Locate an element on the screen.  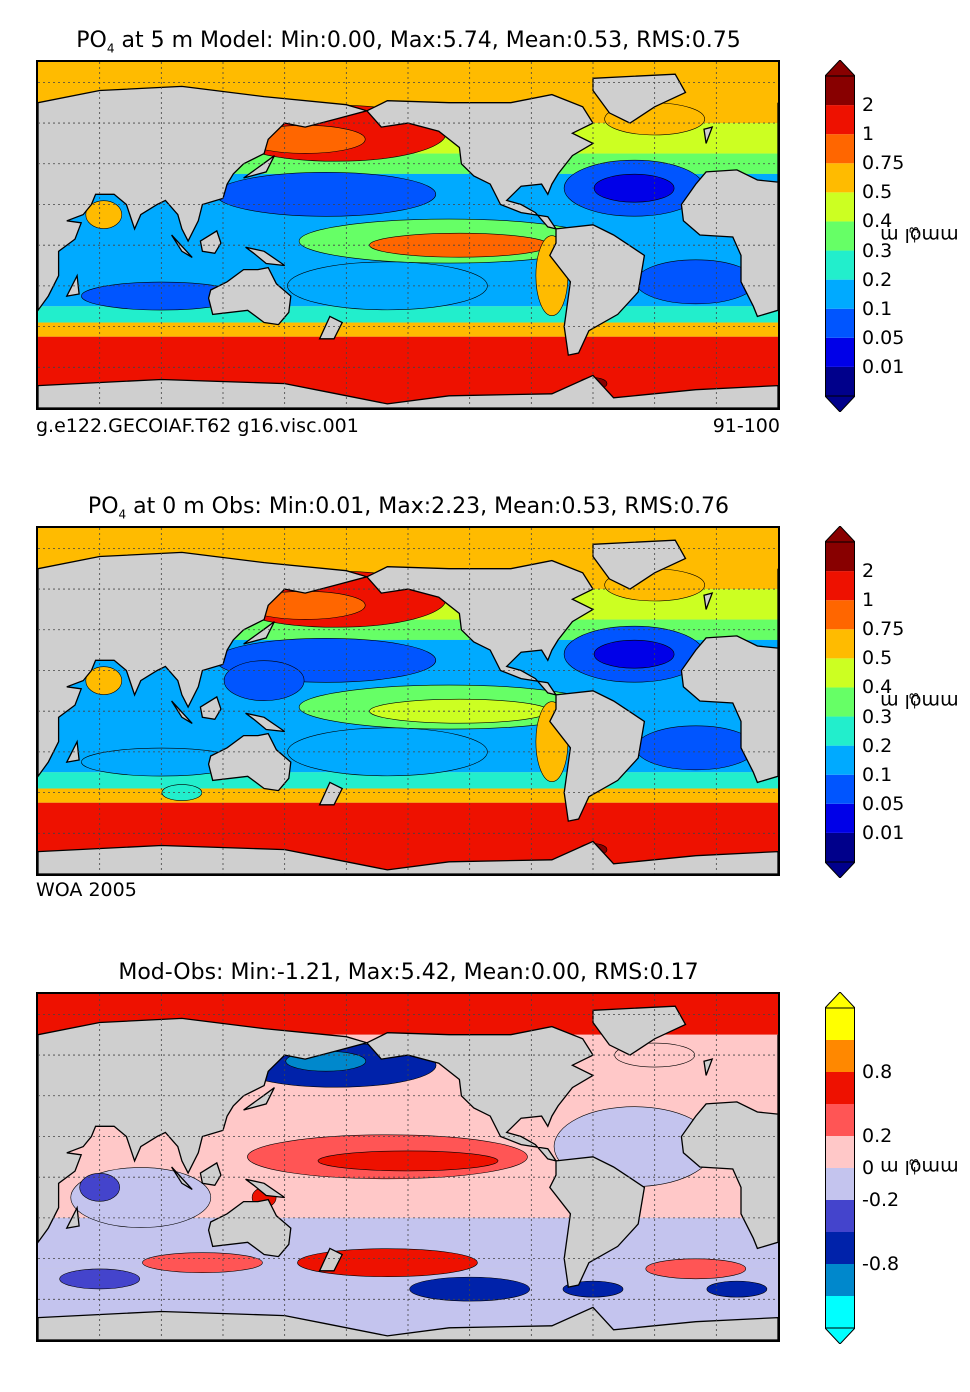
colorbar-tick-label: -0.8 is located at coordinates (881, 1264).